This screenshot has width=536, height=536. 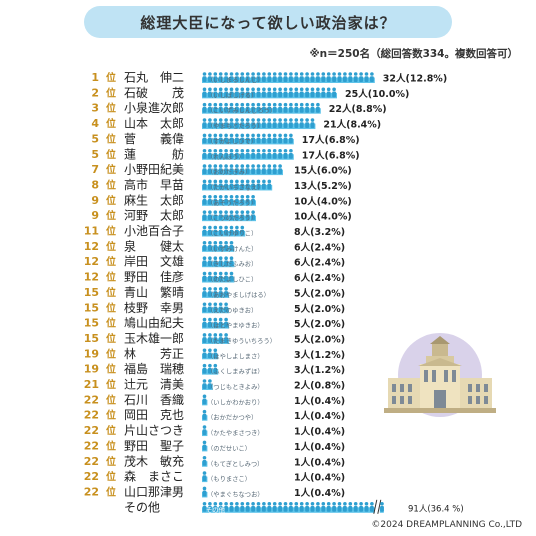 What do you see at coordinates (232, 203) in the screenshot?
I see `reading-label: （あそうたろう）` at bounding box center [232, 203].